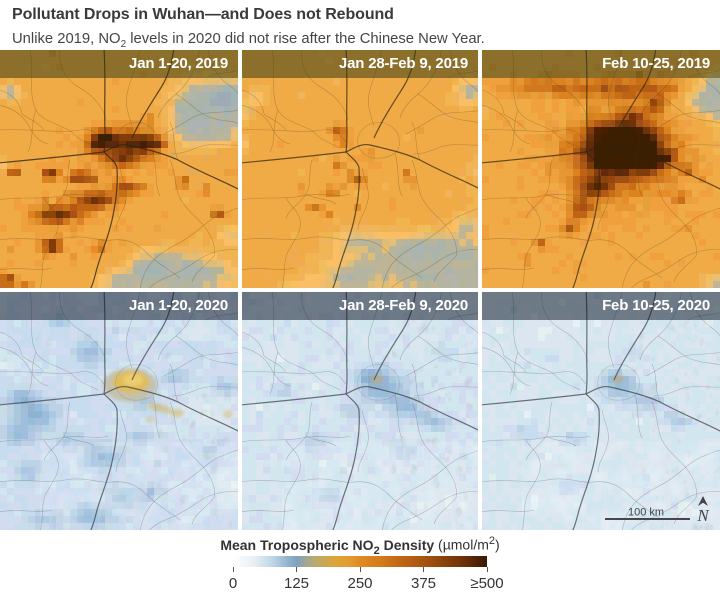  I want to click on svg-text: 100 km, so click(646, 513).